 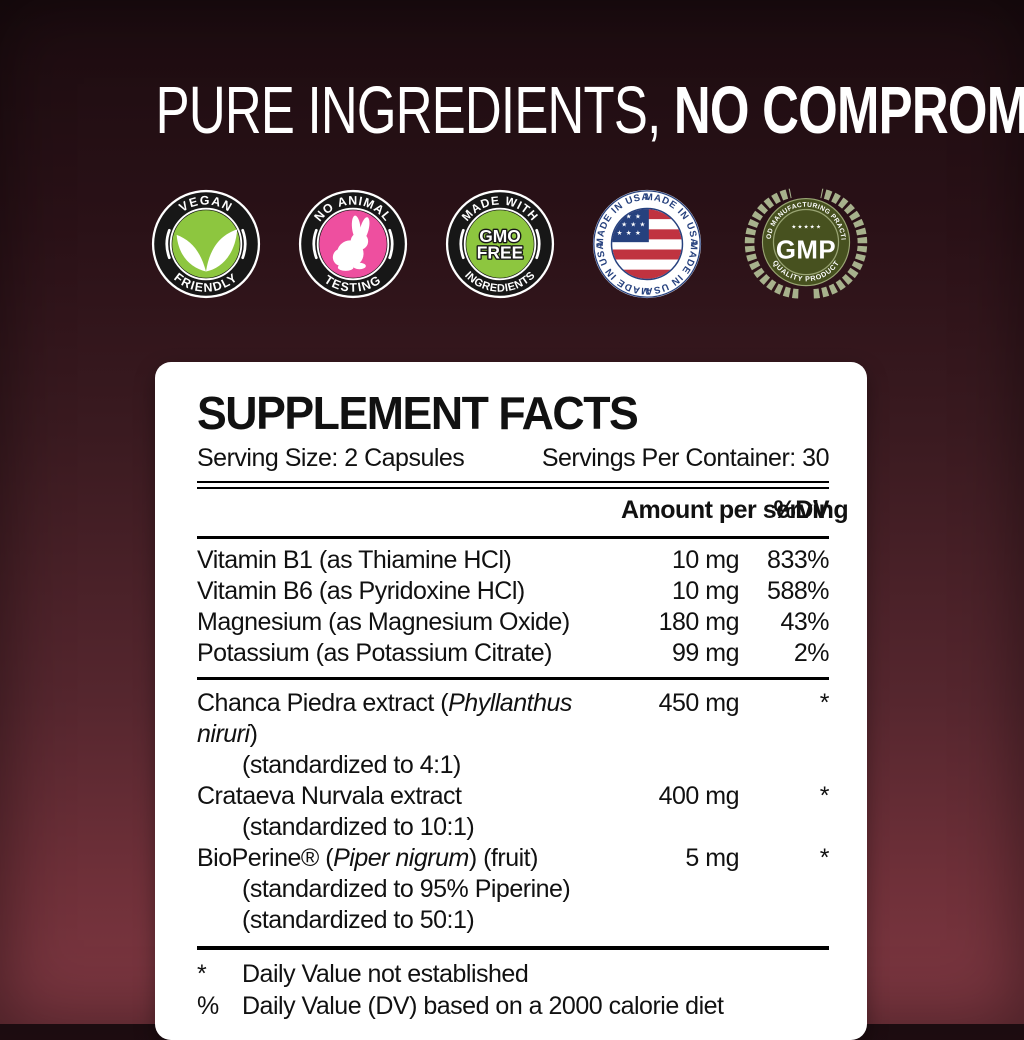 What do you see at coordinates (798, 591) in the screenshot?
I see `nutrient-dv: 588%` at bounding box center [798, 591].